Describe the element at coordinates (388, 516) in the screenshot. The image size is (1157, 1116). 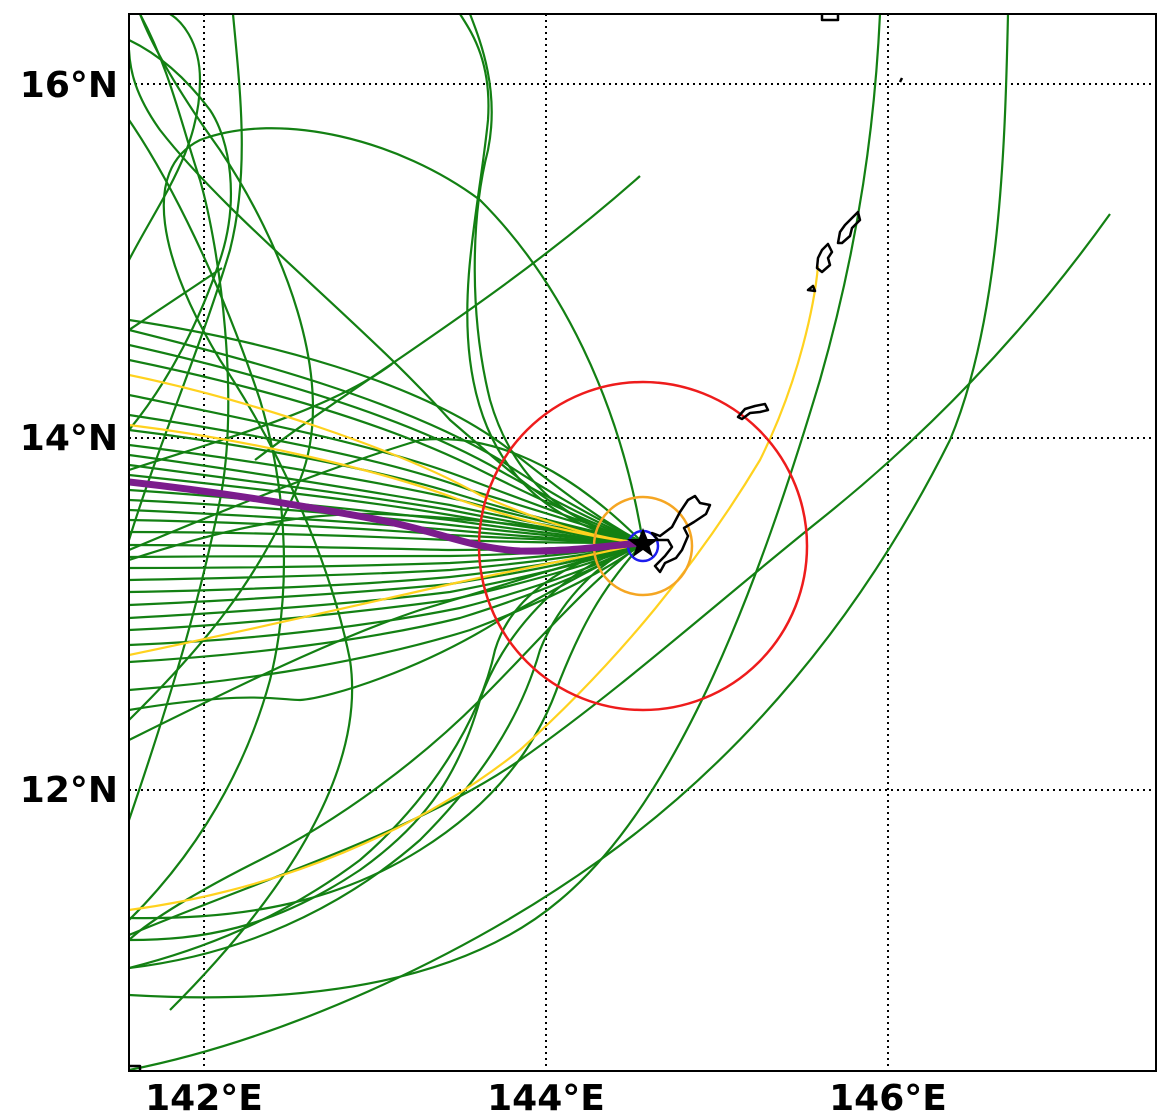
I see `mean-track` at that location.